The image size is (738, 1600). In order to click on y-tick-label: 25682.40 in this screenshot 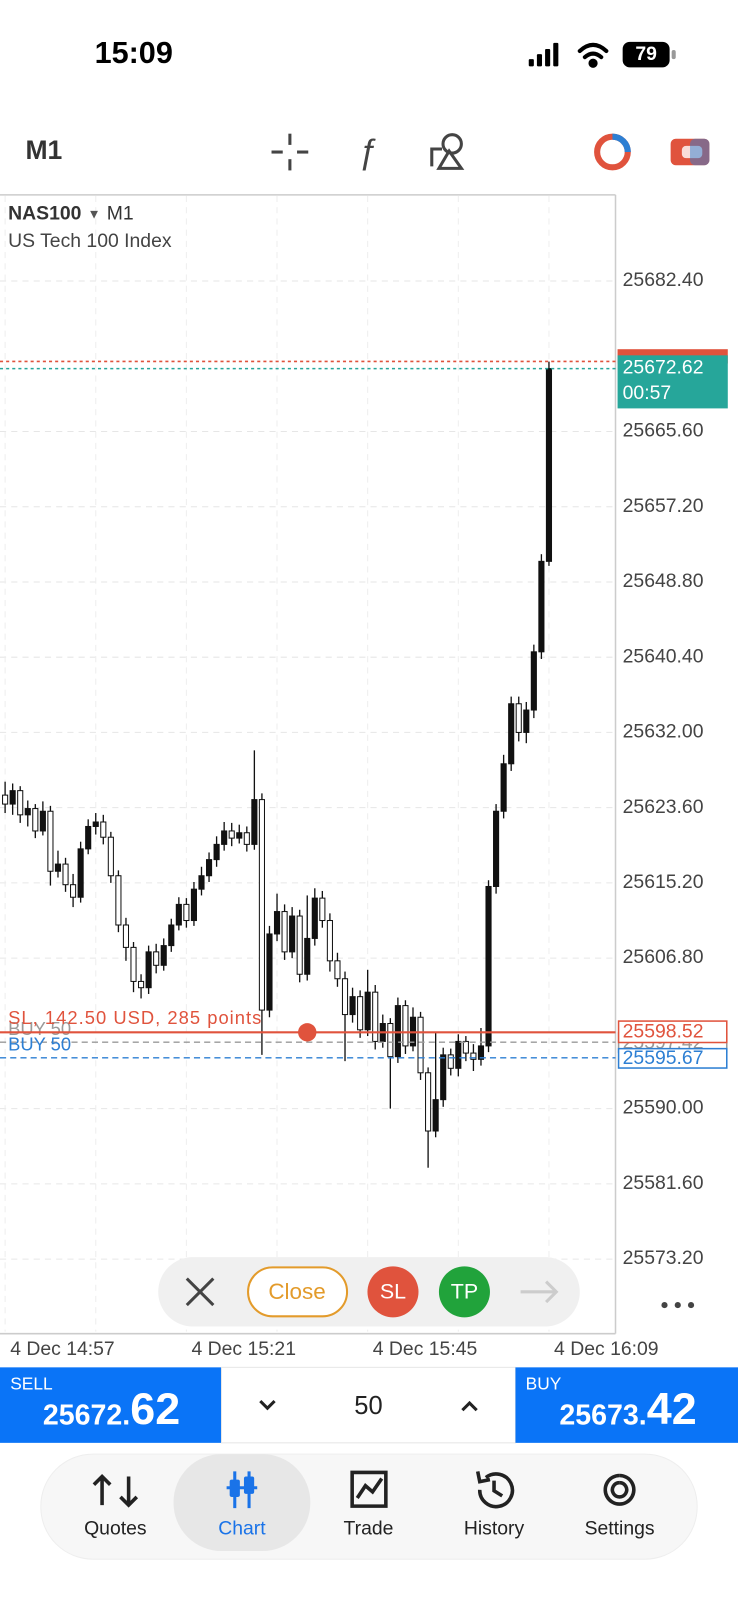, I will do `click(663, 280)`.